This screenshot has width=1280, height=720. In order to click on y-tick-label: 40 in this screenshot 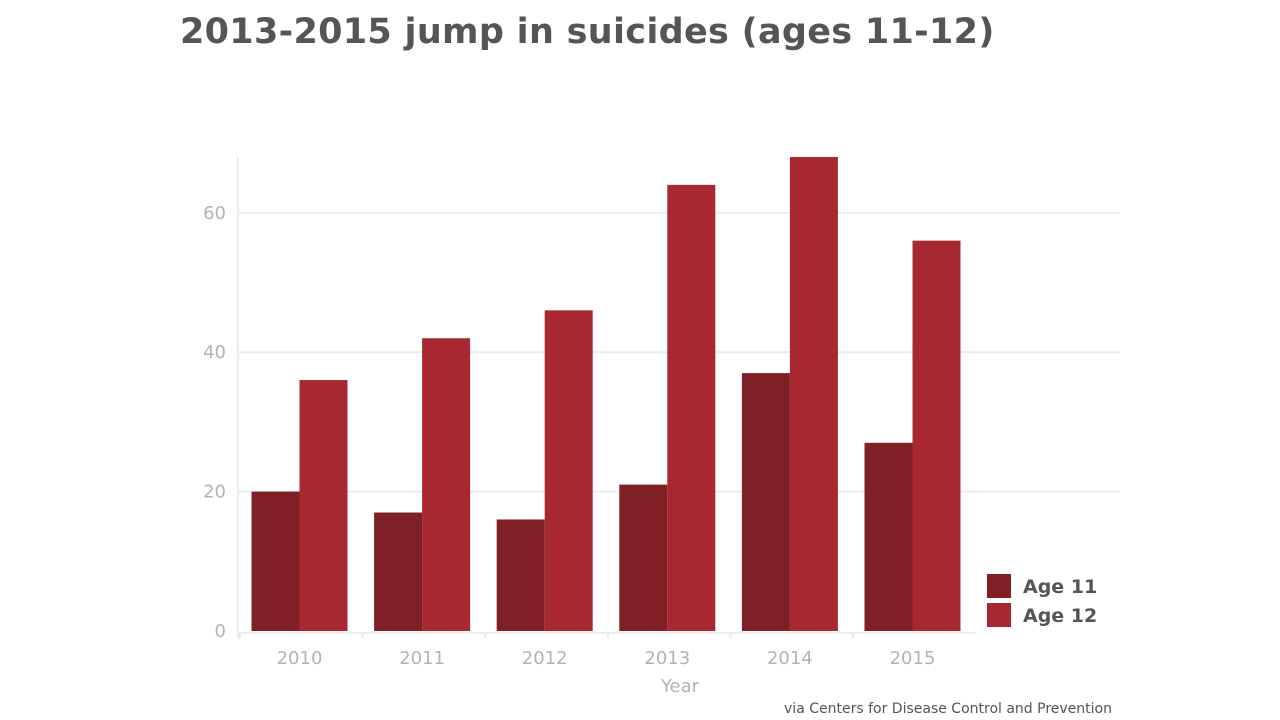, I will do `click(214, 352)`.